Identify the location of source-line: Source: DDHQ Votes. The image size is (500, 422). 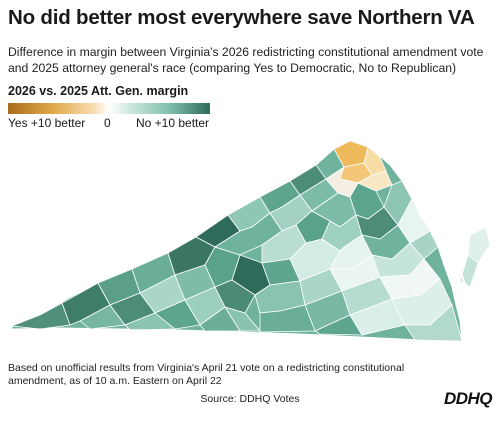
(250, 399).